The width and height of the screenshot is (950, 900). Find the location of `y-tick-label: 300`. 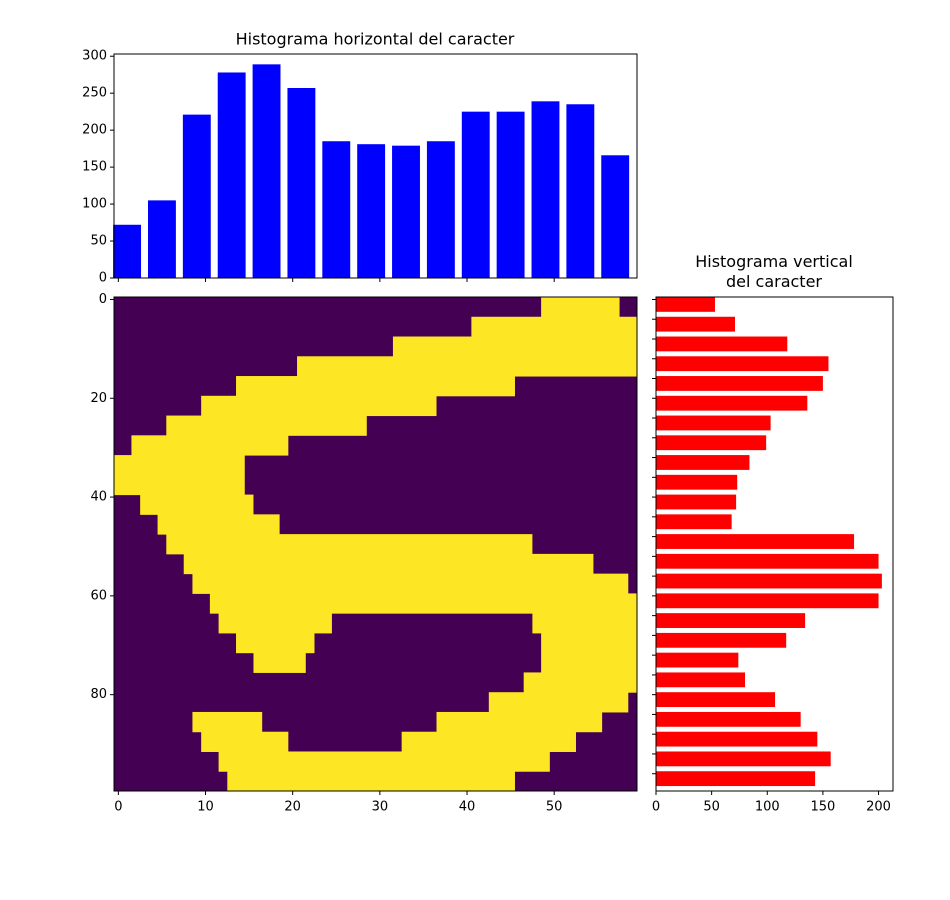

y-tick-label: 300 is located at coordinates (94, 56).